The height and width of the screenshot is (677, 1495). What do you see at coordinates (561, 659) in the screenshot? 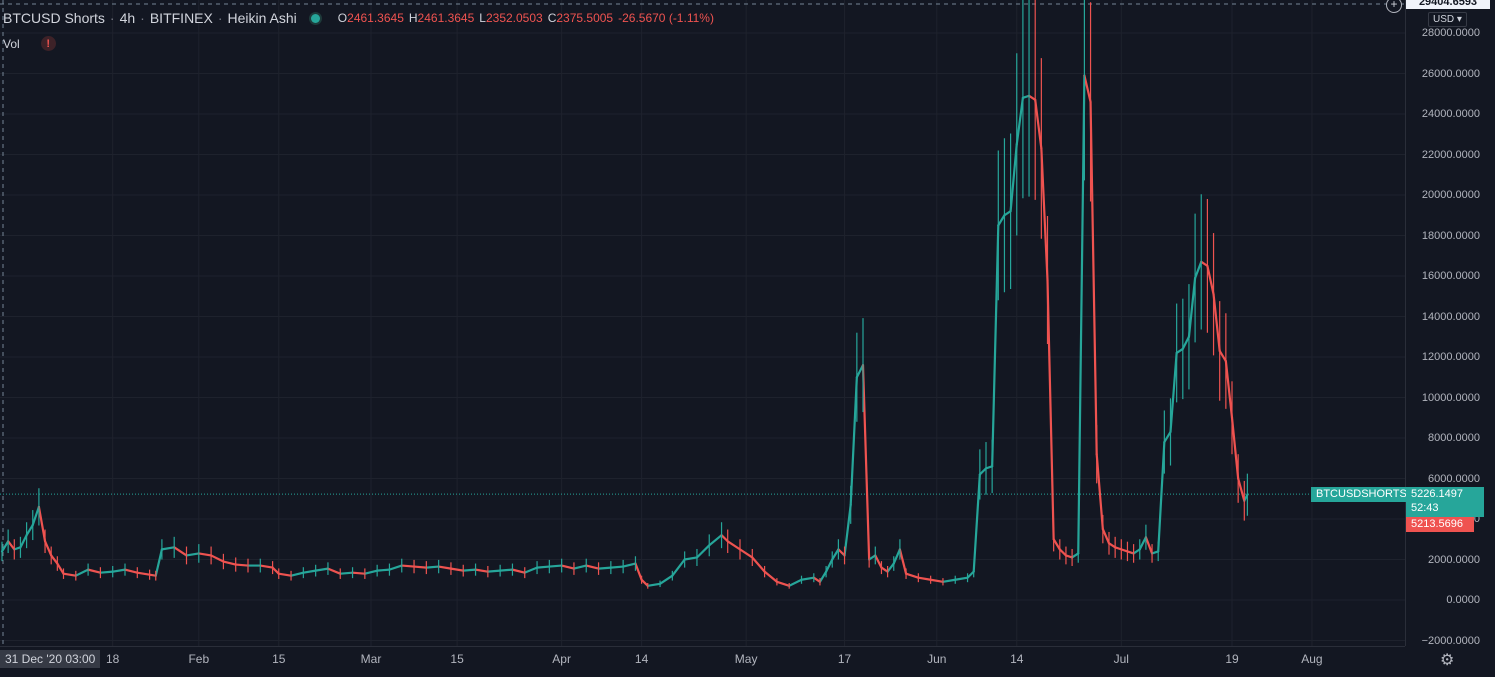
I see `x-tick-label: Apr` at bounding box center [561, 659].